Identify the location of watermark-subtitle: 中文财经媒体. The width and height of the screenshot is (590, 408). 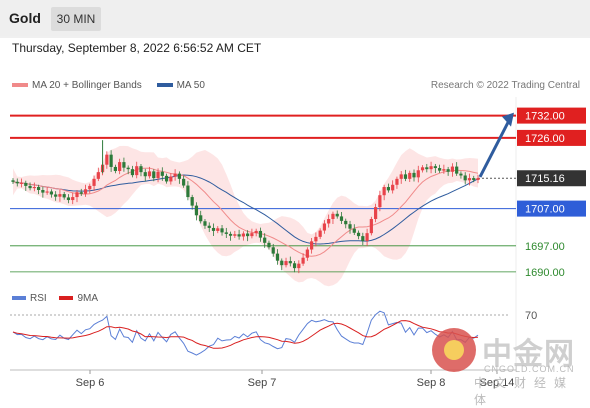
(524, 391).